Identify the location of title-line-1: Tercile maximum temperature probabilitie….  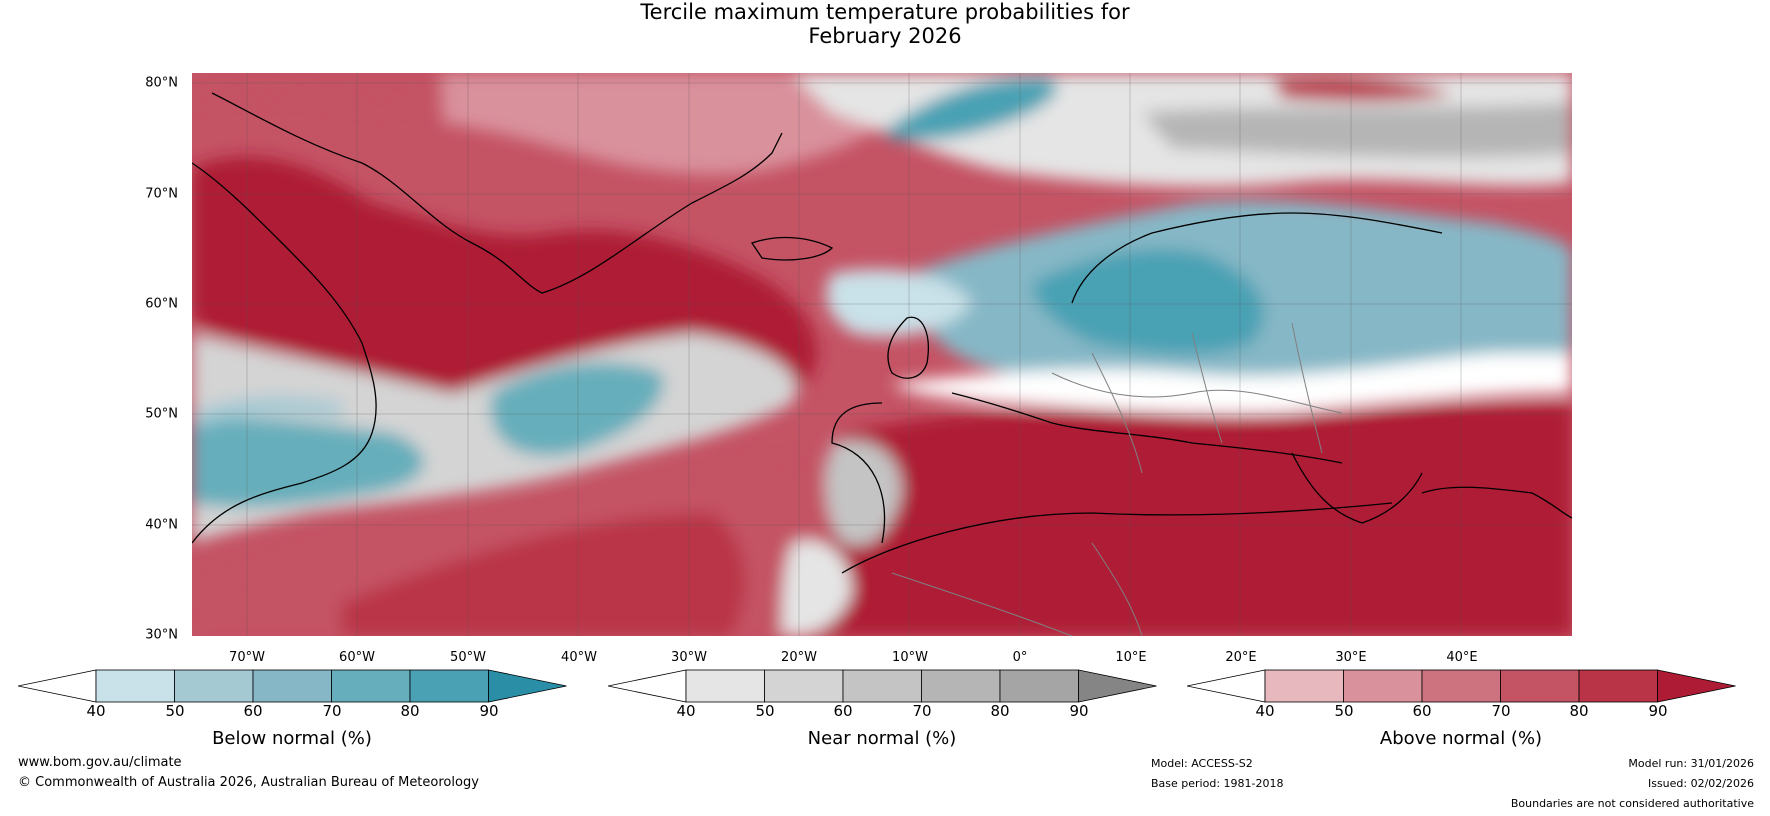
(885, 12).